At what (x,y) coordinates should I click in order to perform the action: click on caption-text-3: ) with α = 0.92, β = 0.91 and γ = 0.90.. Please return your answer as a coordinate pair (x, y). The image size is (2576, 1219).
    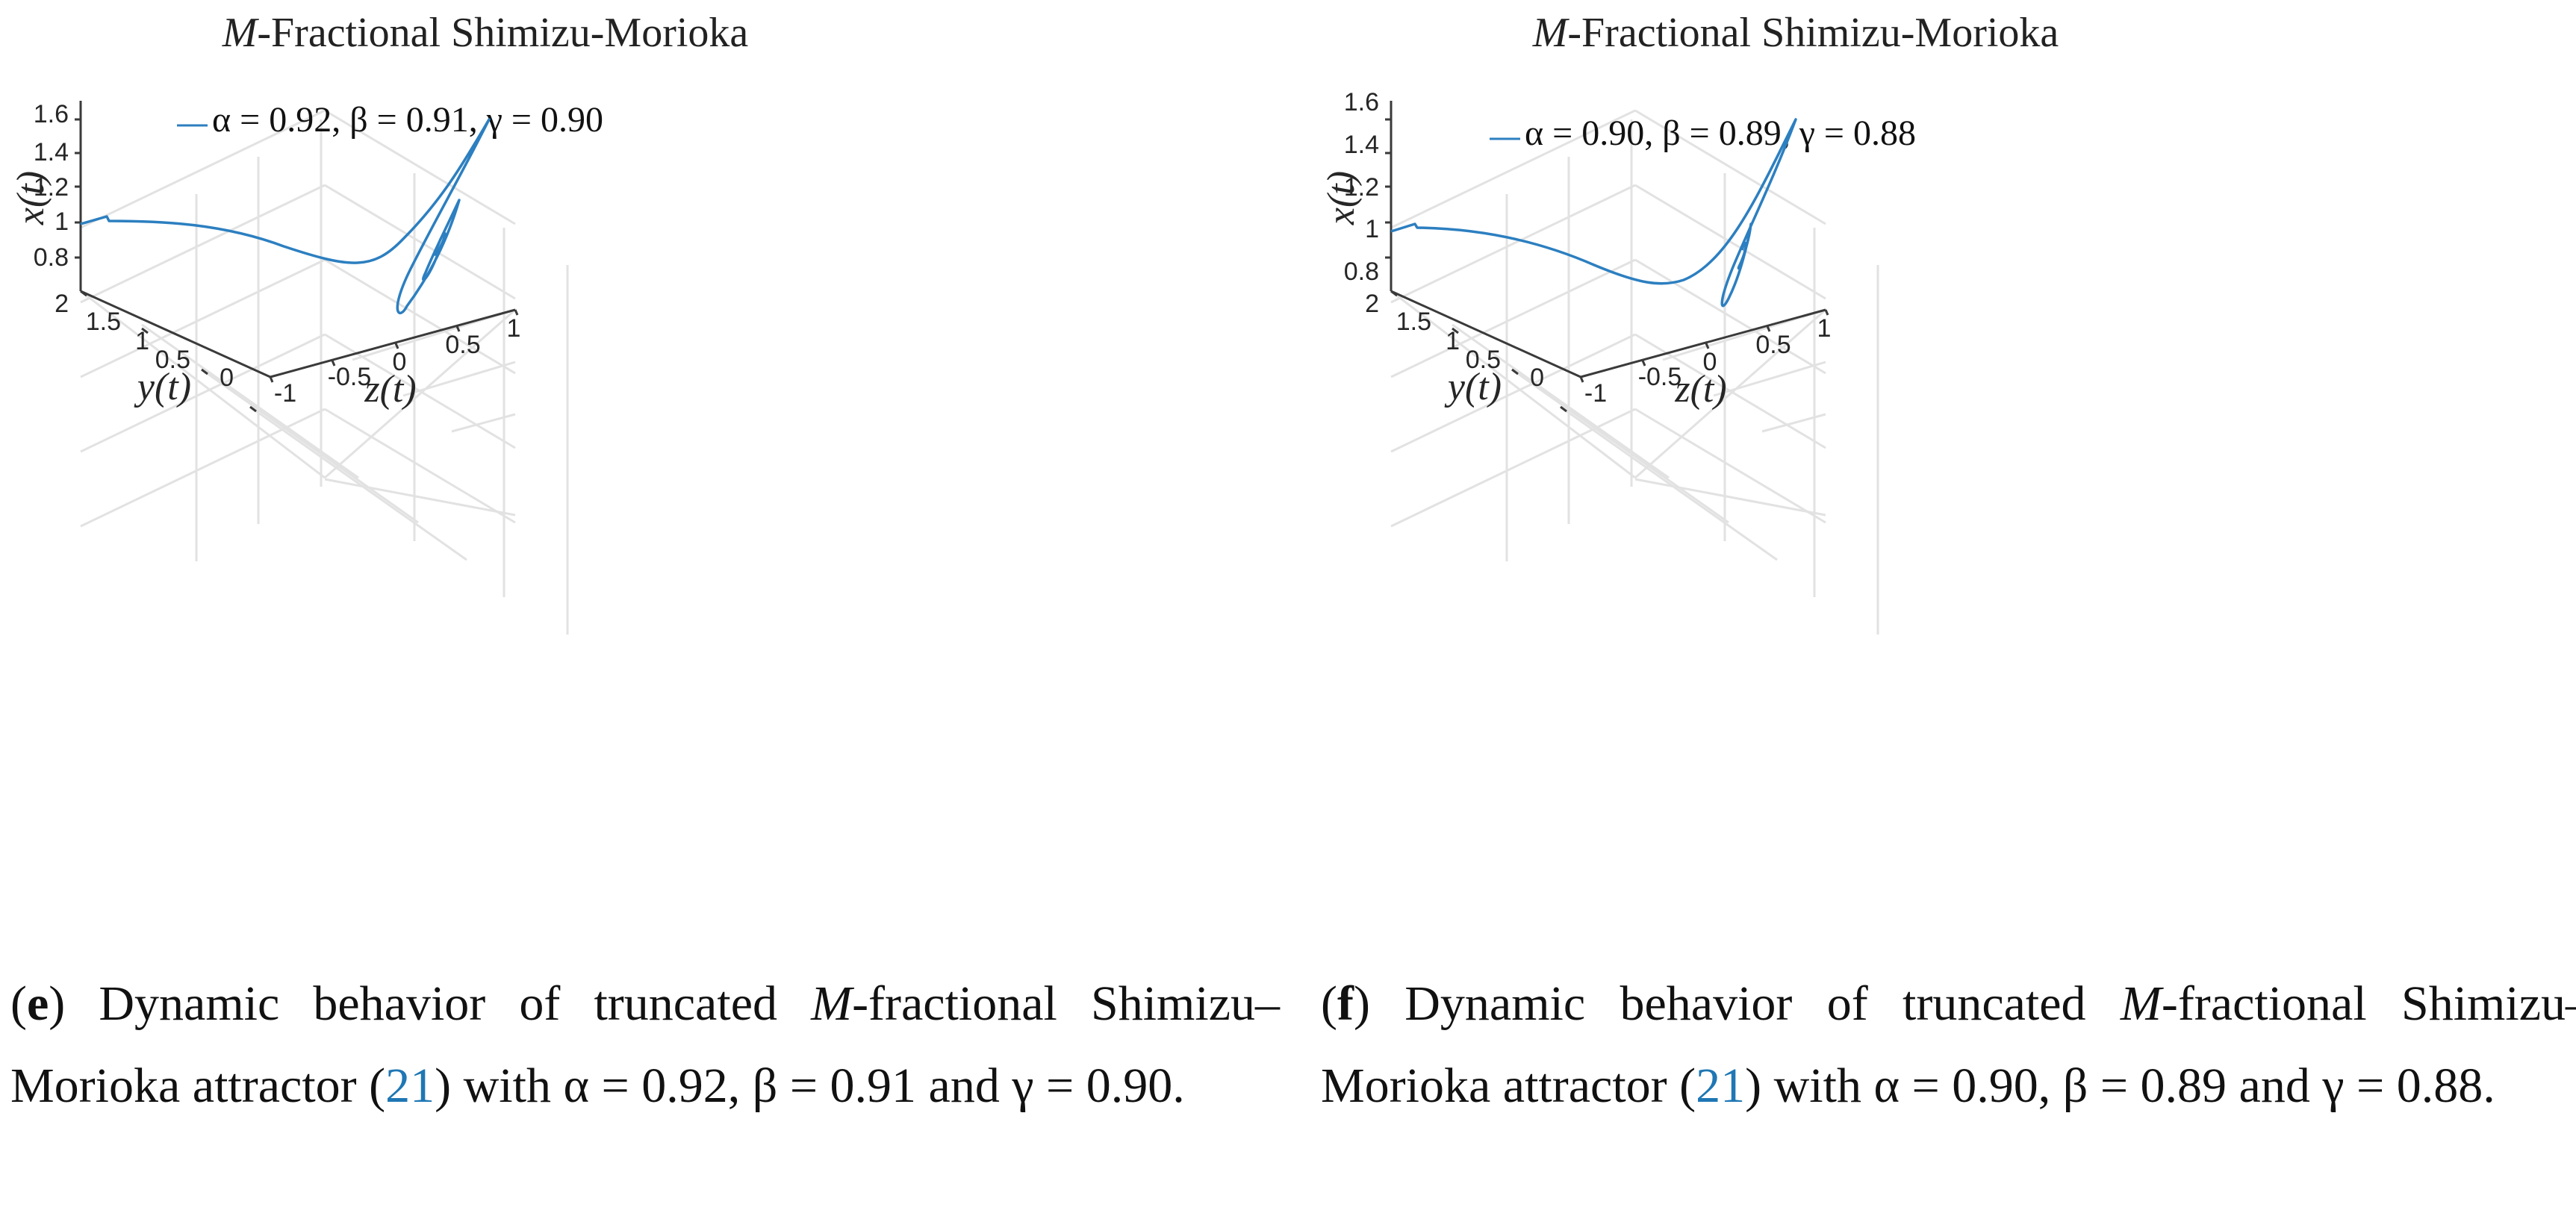
    Looking at the image, I should click on (810, 1086).